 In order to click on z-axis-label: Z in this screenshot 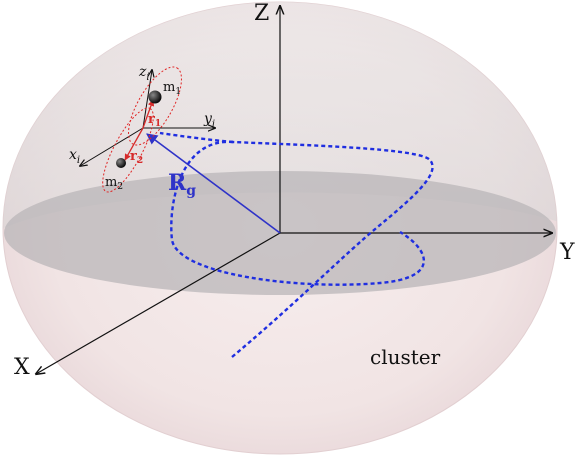, I will do `click(261, 13)`.